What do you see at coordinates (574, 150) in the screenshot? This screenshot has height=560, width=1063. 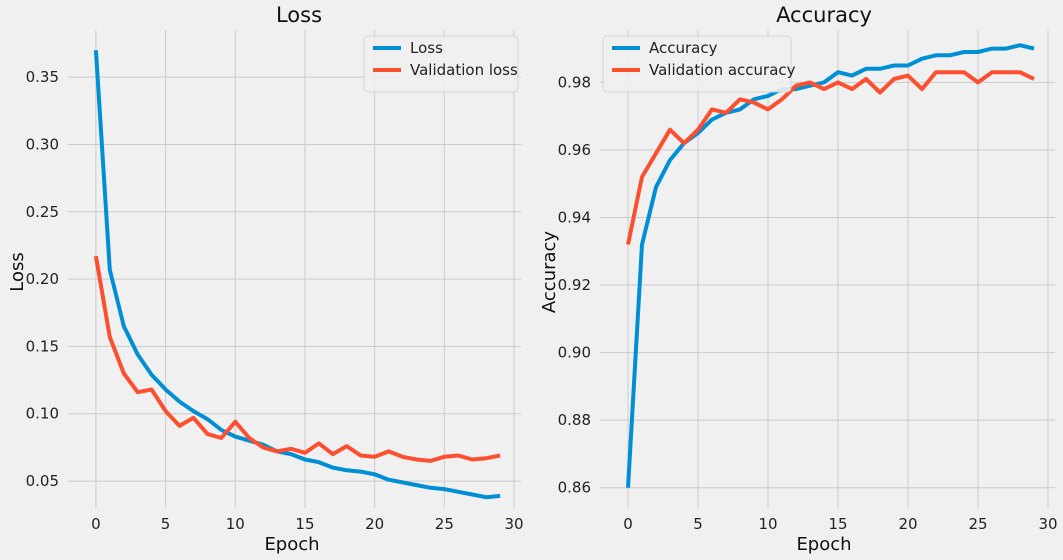 I see `accuracy-y-tick-label: 0.96` at bounding box center [574, 150].